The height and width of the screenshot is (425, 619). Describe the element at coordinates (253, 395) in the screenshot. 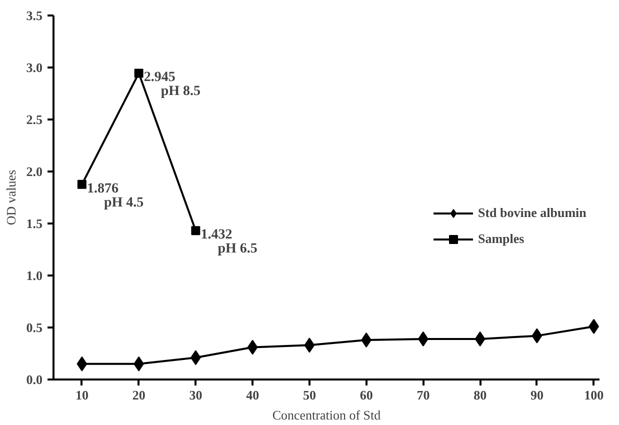

I see `x-tick-label: 40` at that location.